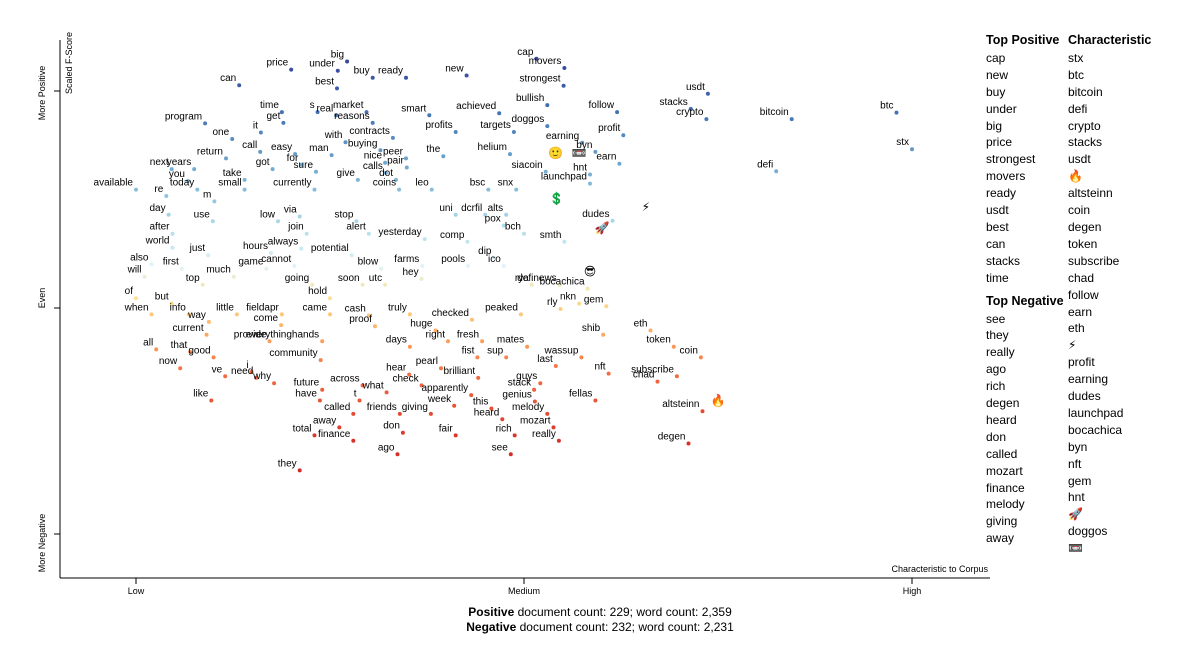 Image resolution: width=1200 pixels, height=650 pixels. Describe the element at coordinates (266, 318) in the screenshot. I see `term-label: come` at that location.